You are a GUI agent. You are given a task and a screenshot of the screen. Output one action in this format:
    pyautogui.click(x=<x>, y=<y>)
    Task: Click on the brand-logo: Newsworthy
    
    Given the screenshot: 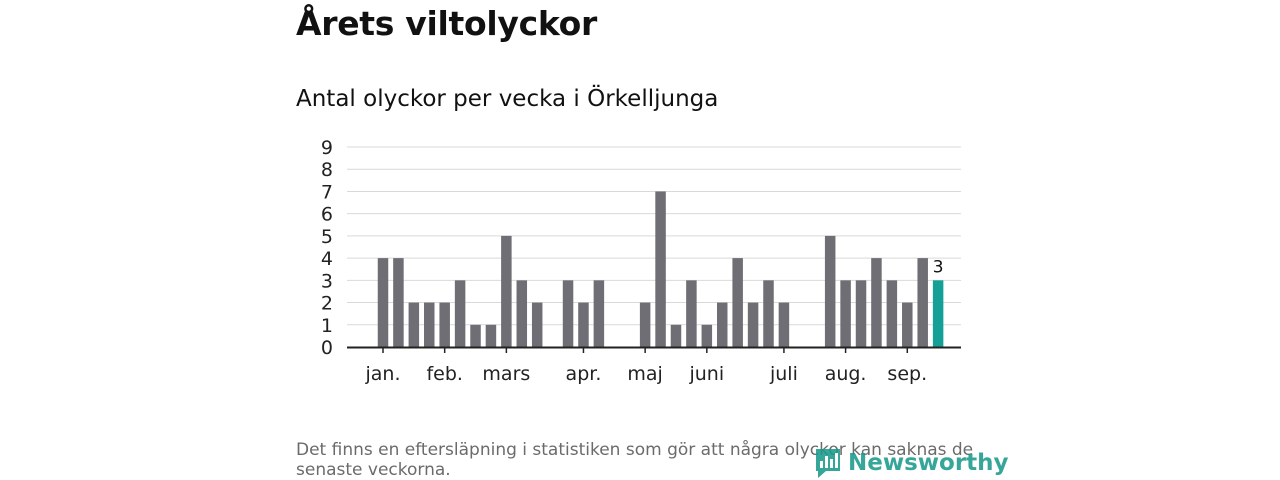 What is the action you would take?
    pyautogui.click(x=911, y=463)
    